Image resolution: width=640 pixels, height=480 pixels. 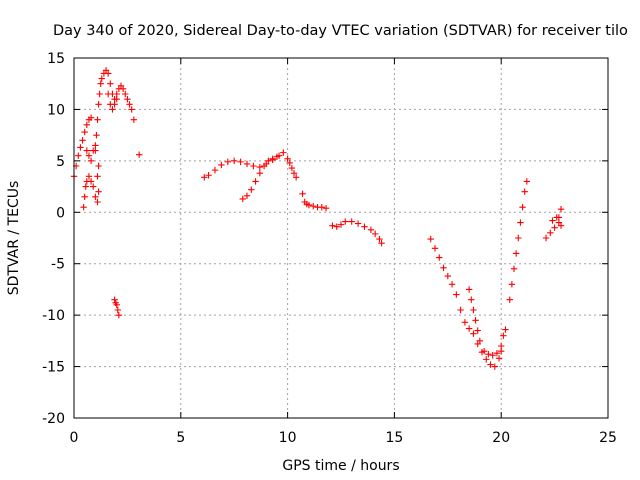 What do you see at coordinates (394, 438) in the screenshot?
I see `x-tick-label: 15` at bounding box center [394, 438].